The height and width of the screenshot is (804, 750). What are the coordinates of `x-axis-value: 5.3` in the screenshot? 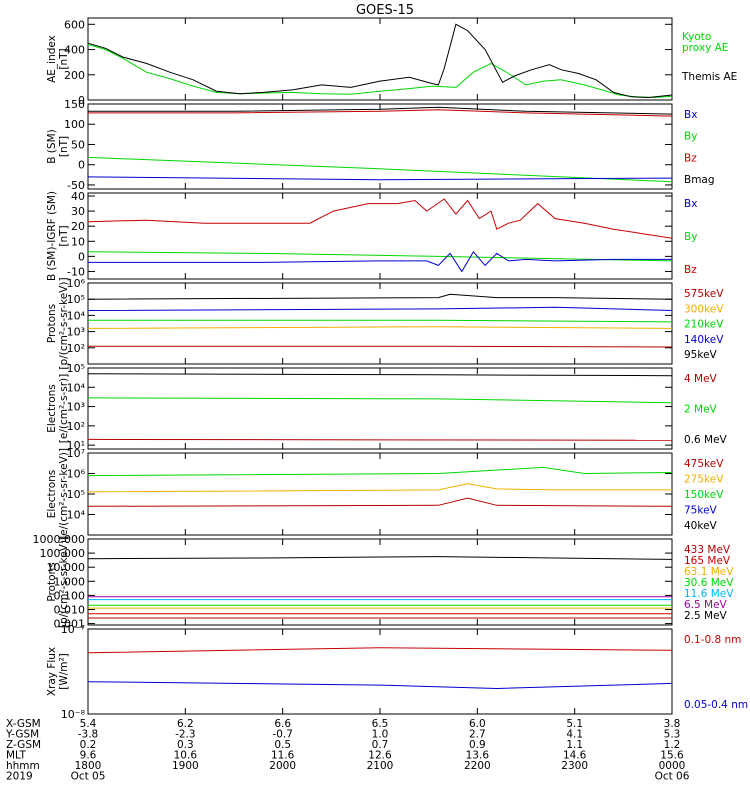 It's located at (672, 735).